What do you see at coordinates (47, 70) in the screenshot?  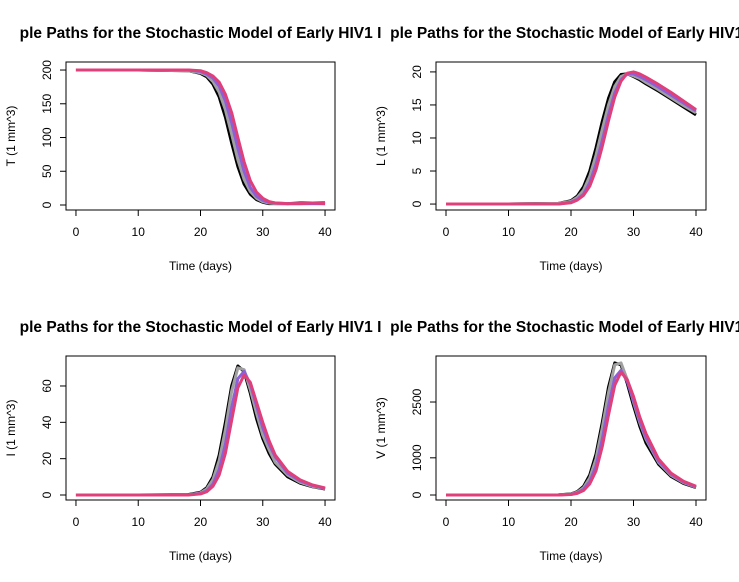 I see `y-tick-label: 200` at bounding box center [47, 70].